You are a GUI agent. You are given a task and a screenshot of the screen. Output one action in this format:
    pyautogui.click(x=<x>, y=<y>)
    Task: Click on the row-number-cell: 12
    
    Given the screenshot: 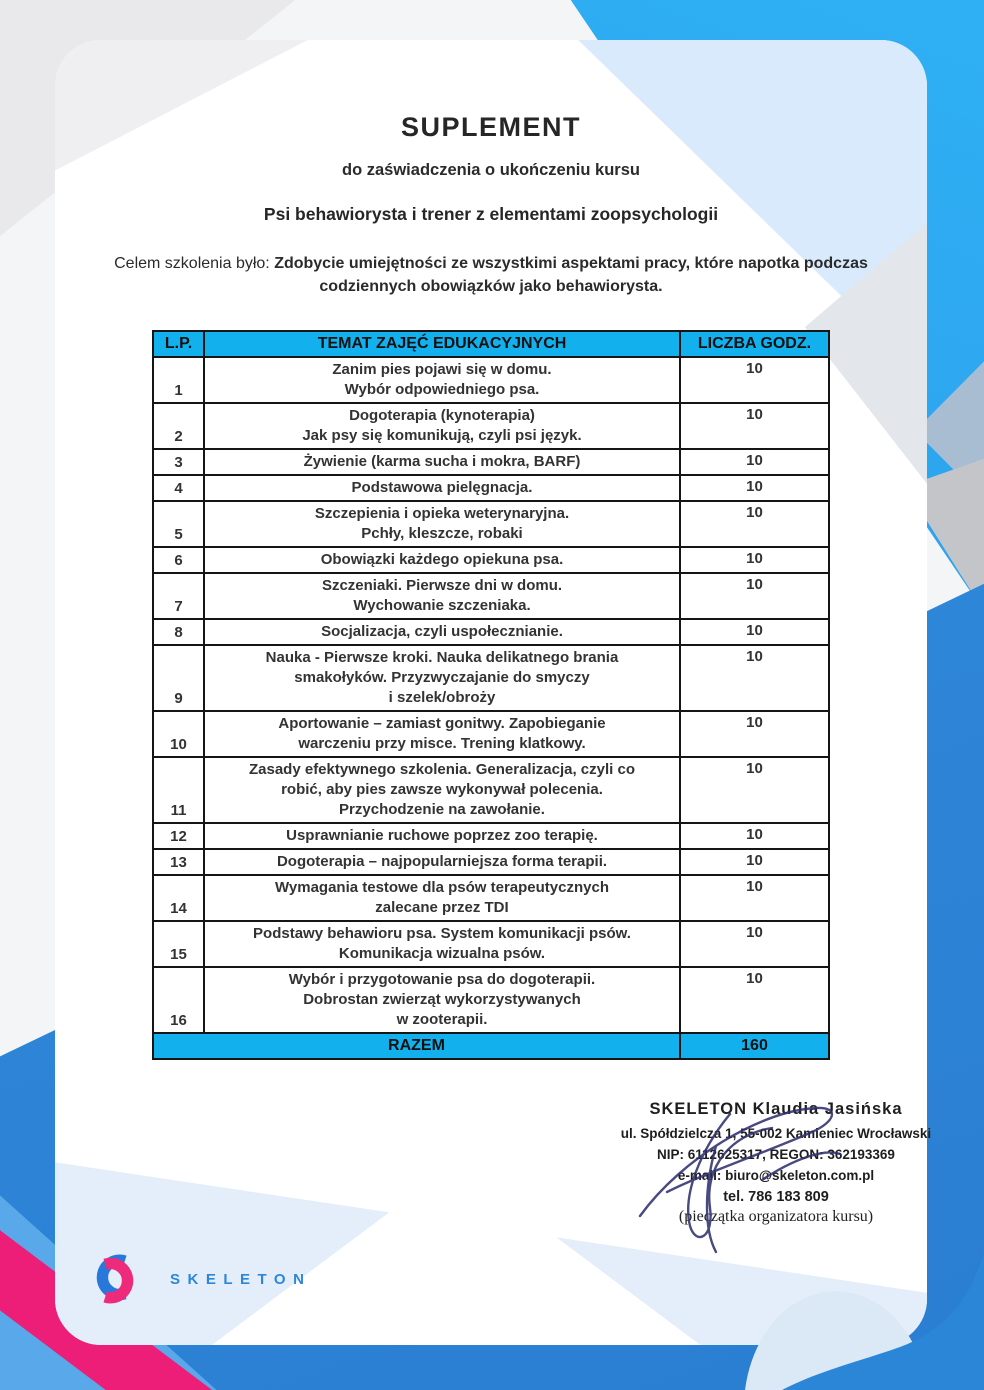 What is the action you would take?
    pyautogui.click(x=178, y=836)
    